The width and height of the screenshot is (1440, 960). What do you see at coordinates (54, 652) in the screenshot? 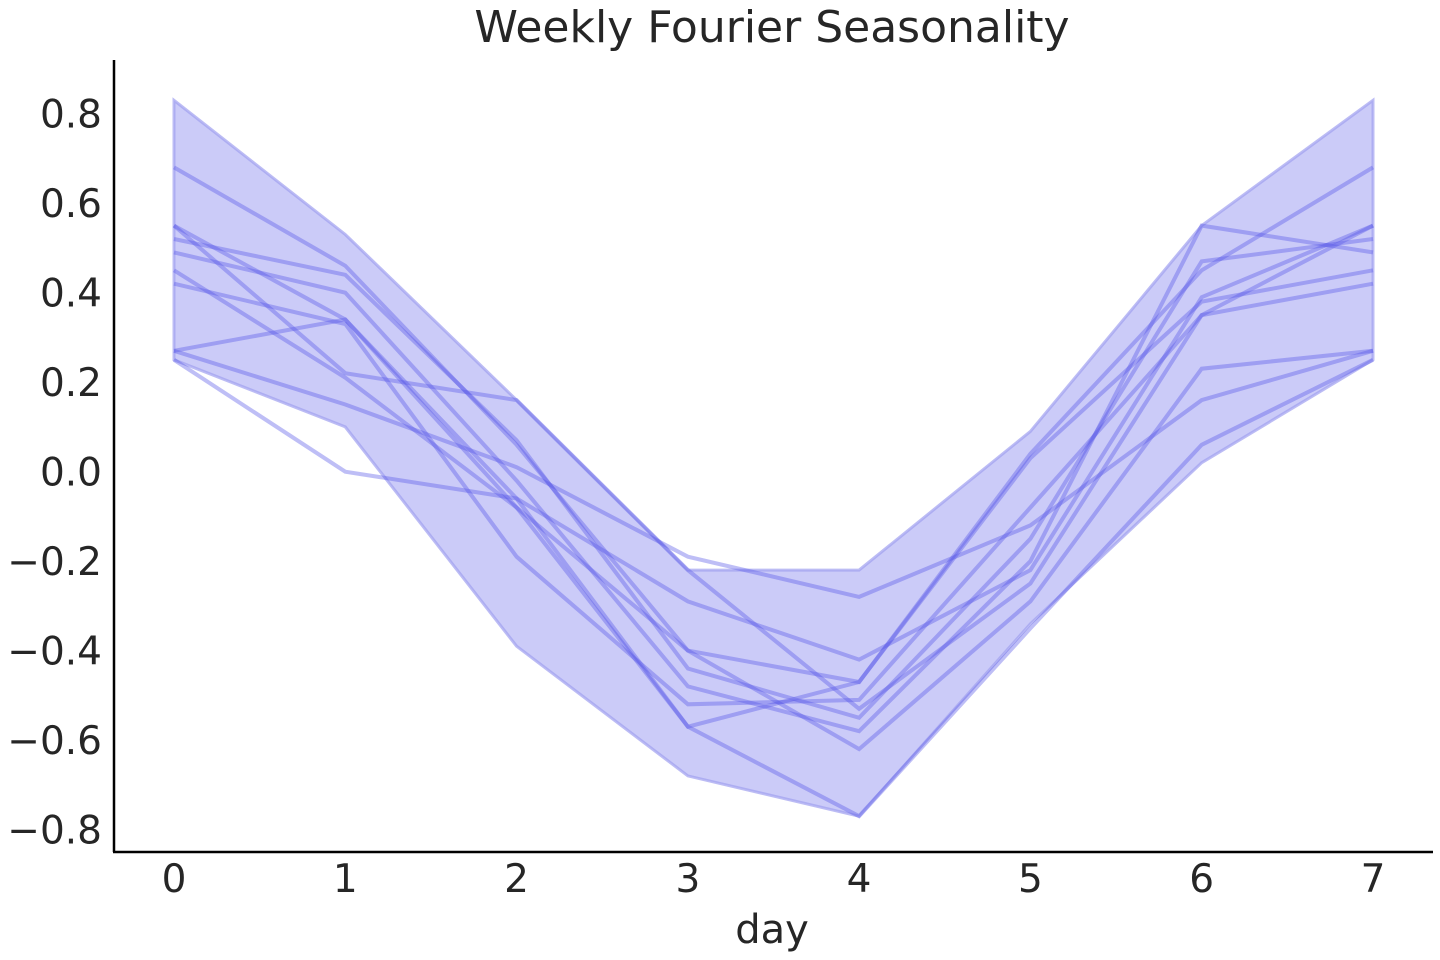
I see `y-tick-label: −0.4` at bounding box center [54, 652].